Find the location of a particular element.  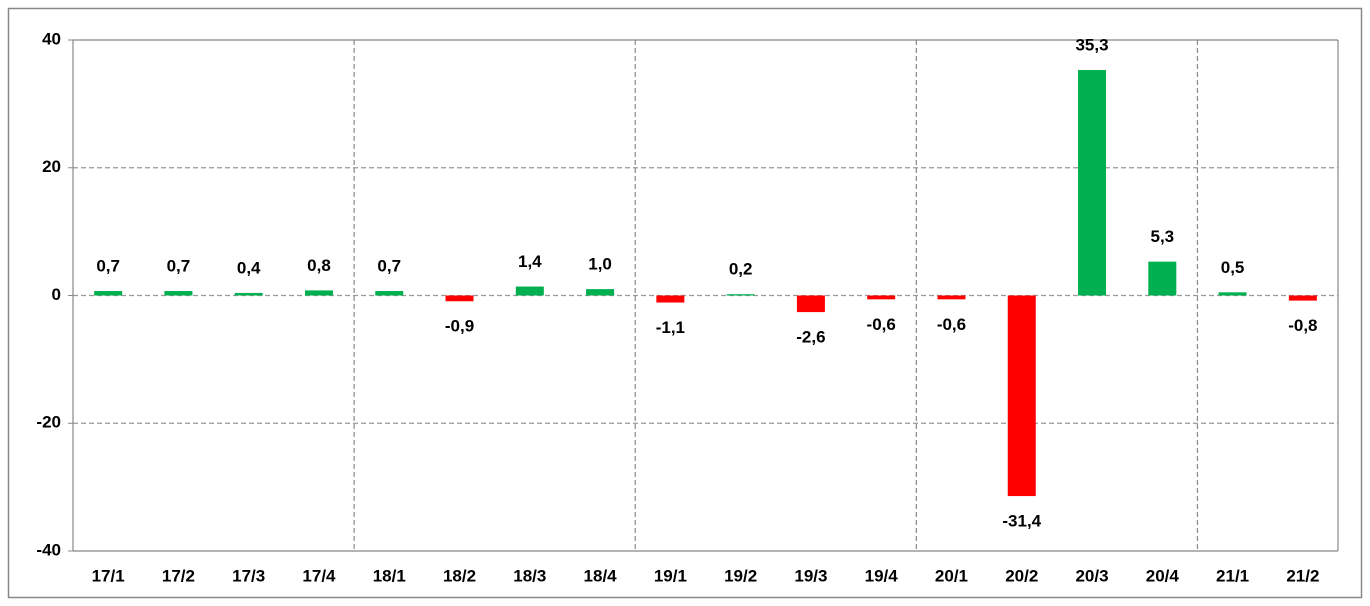

x-tick-label: 17/1 is located at coordinates (108, 575).